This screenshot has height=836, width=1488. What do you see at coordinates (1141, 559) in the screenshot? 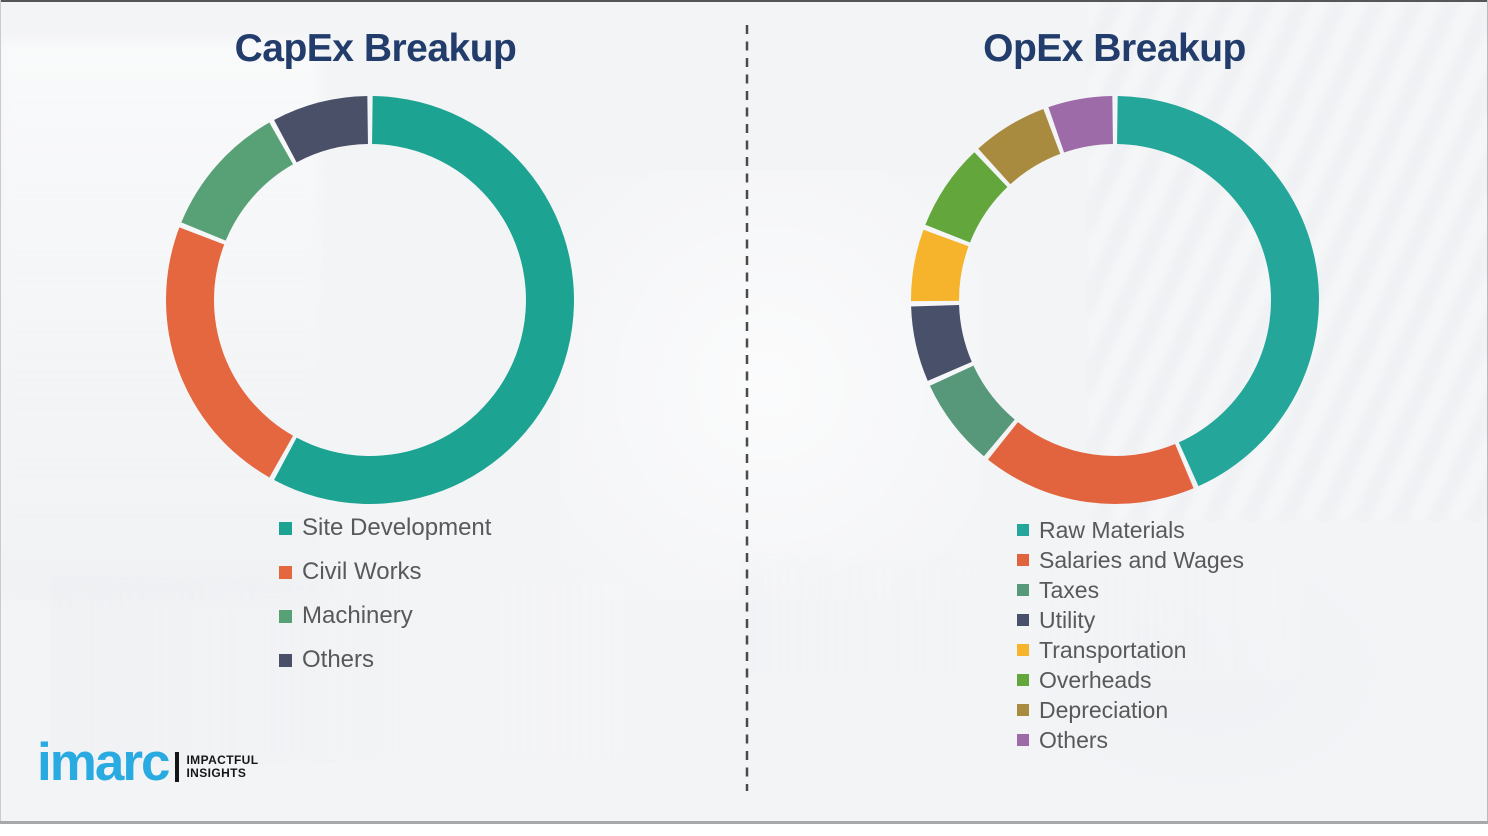
I see `legend-label-salaries-and-wages: Salaries and Wages` at bounding box center [1141, 559].